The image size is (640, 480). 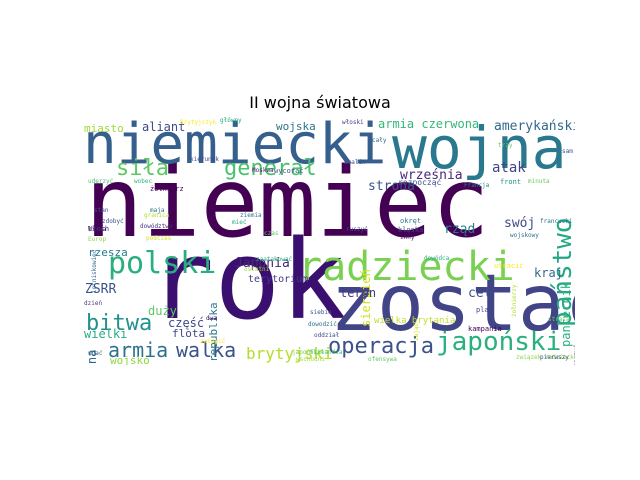 I want to click on word-cloud-word: klęska, so click(x=411, y=230).